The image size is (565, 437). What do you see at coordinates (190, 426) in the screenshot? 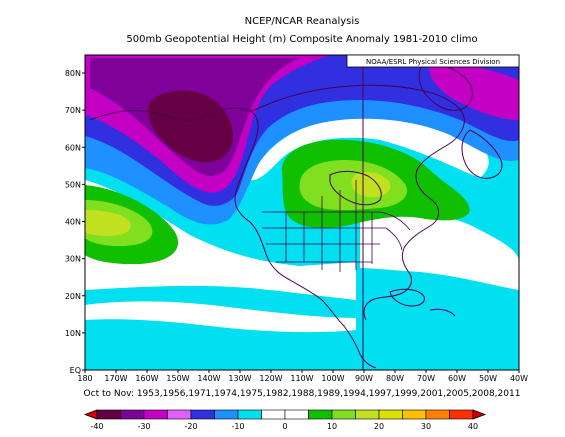
I see `colorbar-tick-label: -20` at bounding box center [190, 426].